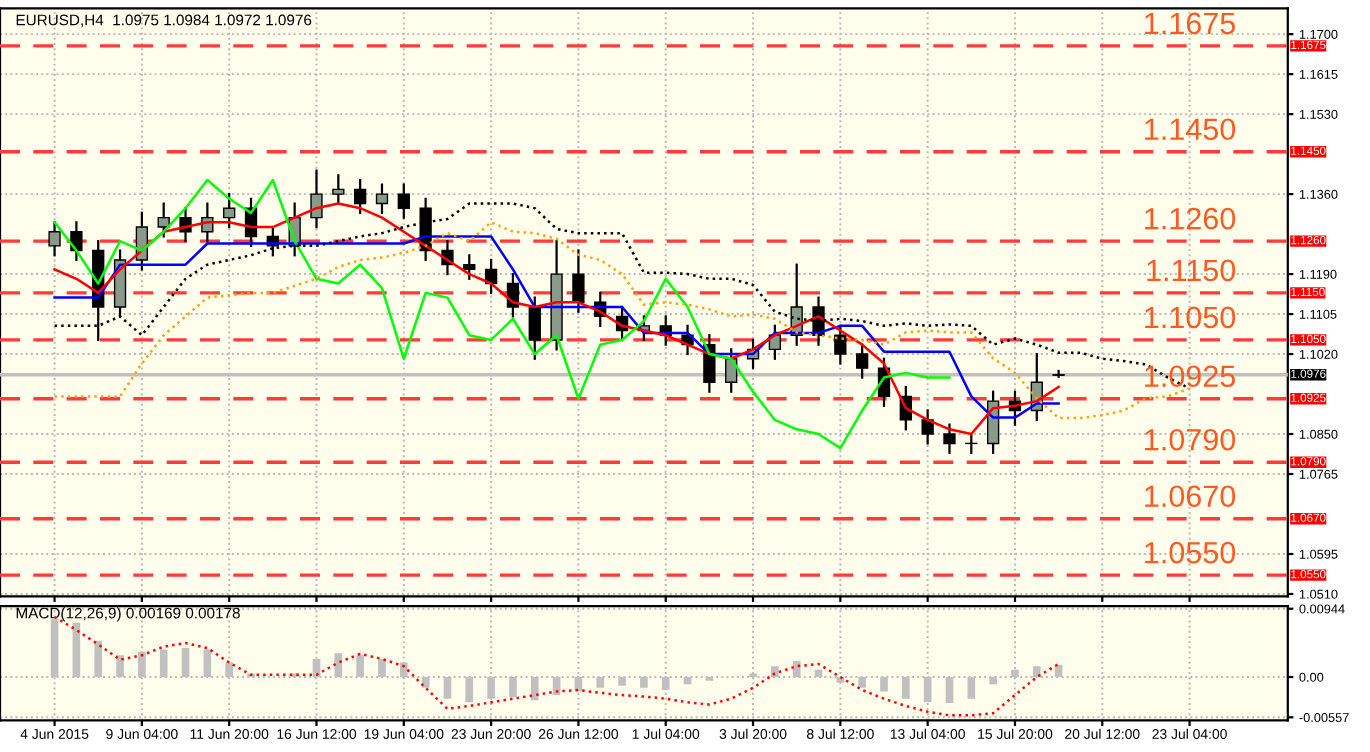 The height and width of the screenshot is (752, 1370). I want to click on text: 1.1260, so click(1190, 218).